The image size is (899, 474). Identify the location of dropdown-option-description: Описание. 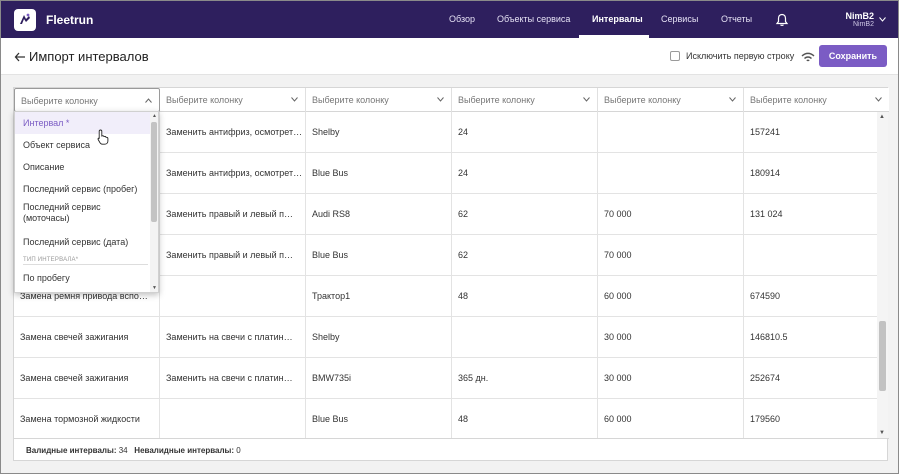
(44, 167).